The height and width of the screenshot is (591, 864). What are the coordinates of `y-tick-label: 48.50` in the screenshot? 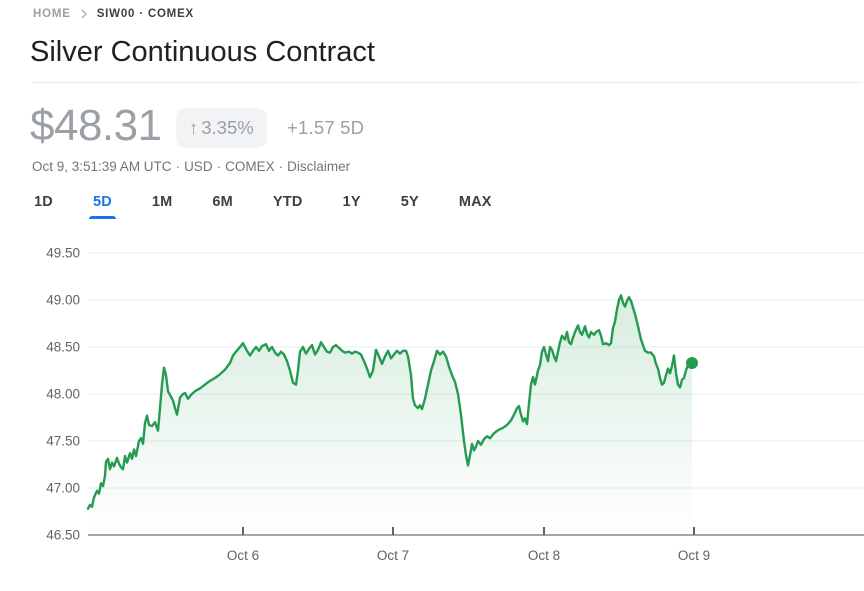 It's located at (63, 347).